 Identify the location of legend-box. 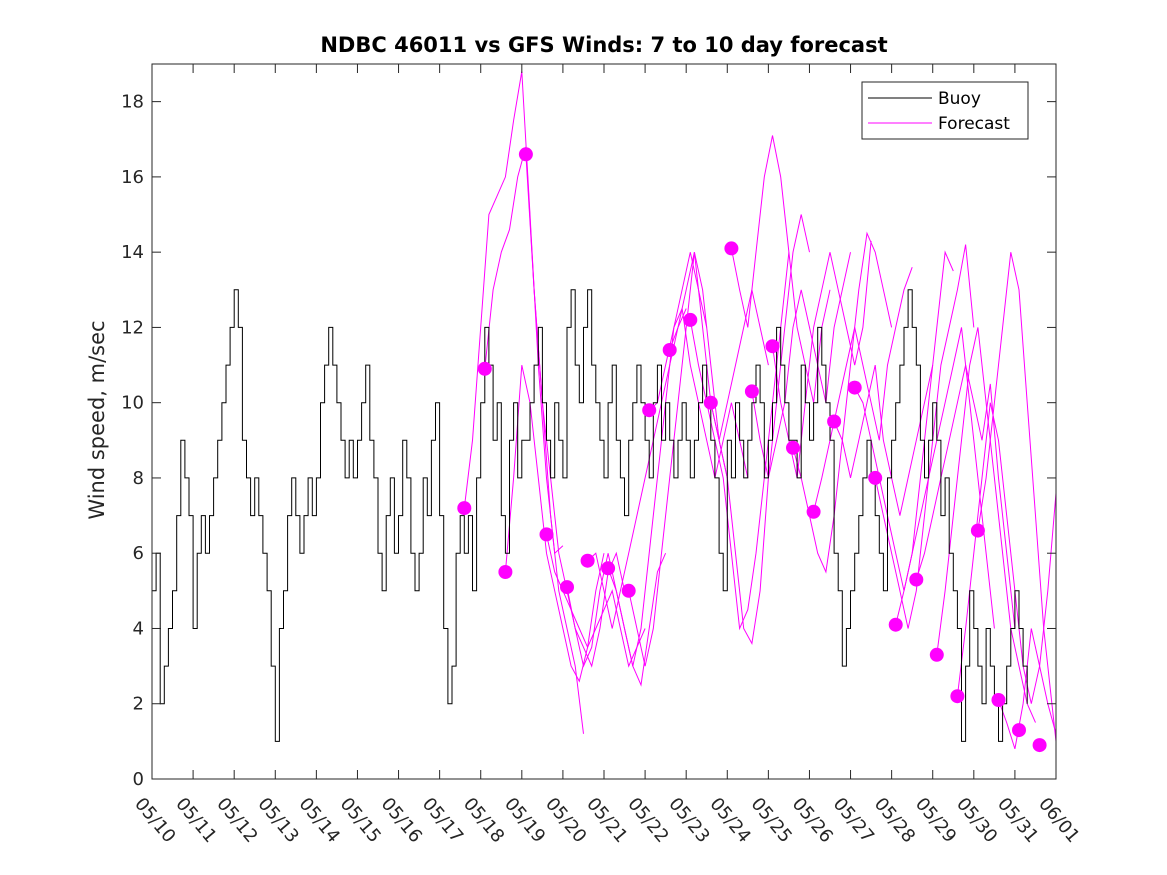
(945, 110).